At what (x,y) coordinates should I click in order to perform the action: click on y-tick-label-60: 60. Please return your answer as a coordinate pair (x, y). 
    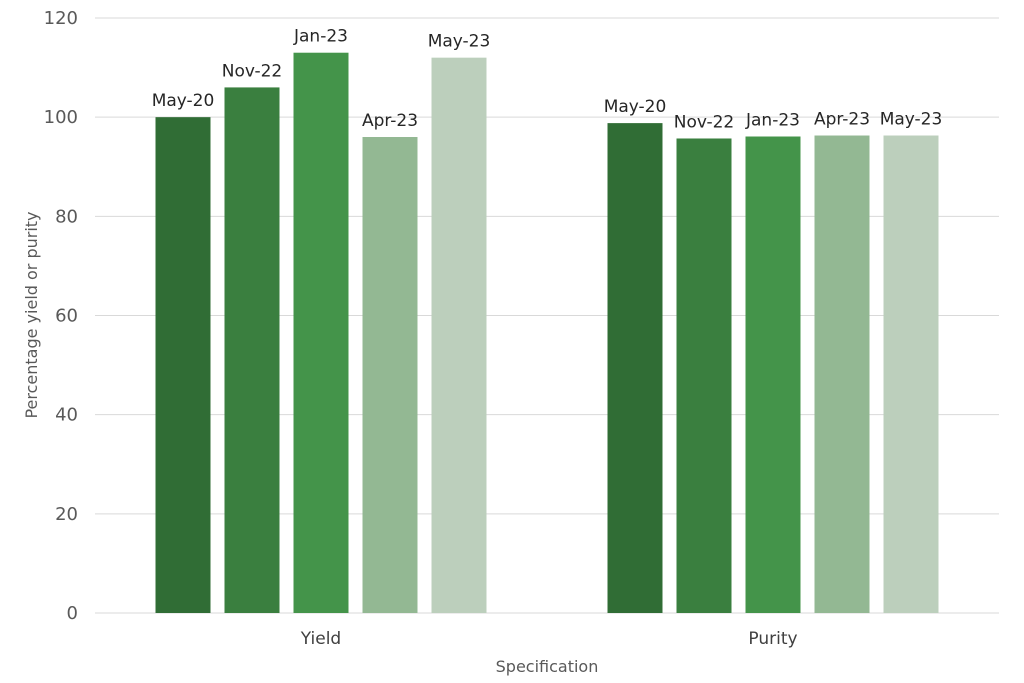
    Looking at the image, I should click on (66, 316).